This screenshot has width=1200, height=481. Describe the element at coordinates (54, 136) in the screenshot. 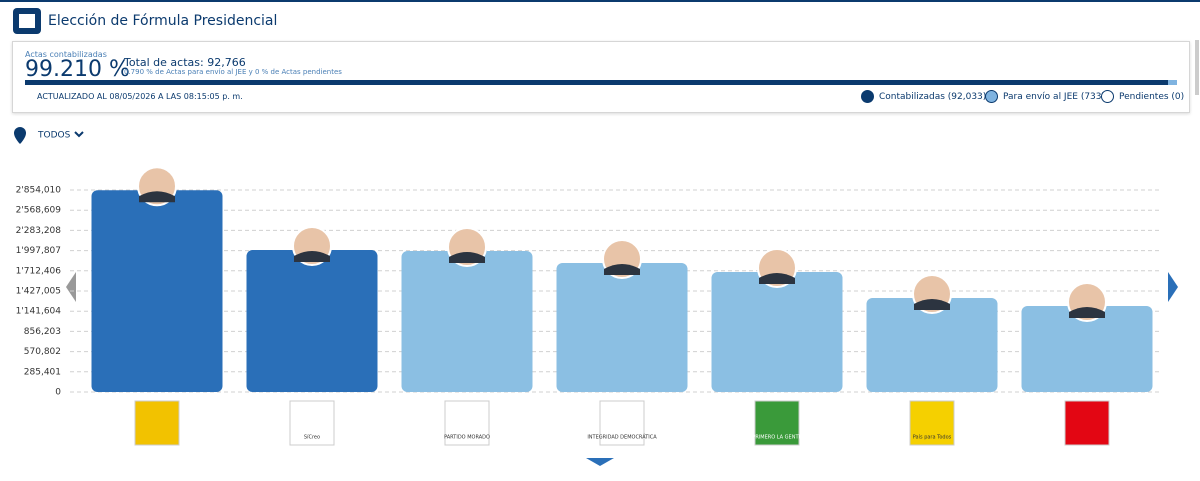

I see `filter-label: TODOS` at that location.